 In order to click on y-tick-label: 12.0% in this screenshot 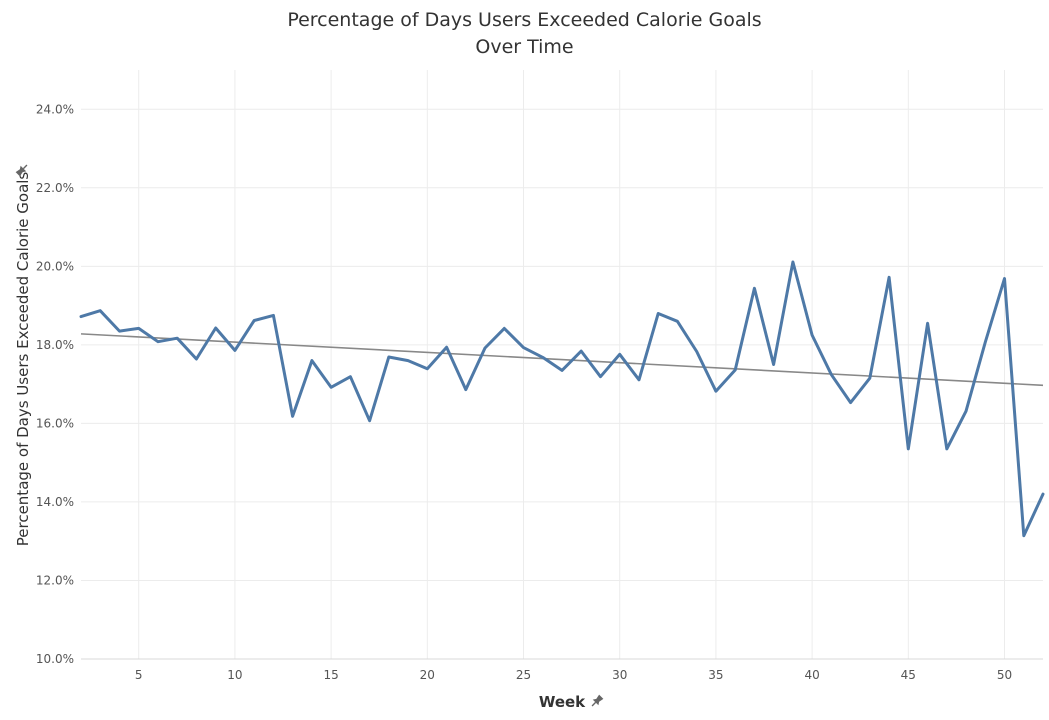, I will do `click(55, 580)`.